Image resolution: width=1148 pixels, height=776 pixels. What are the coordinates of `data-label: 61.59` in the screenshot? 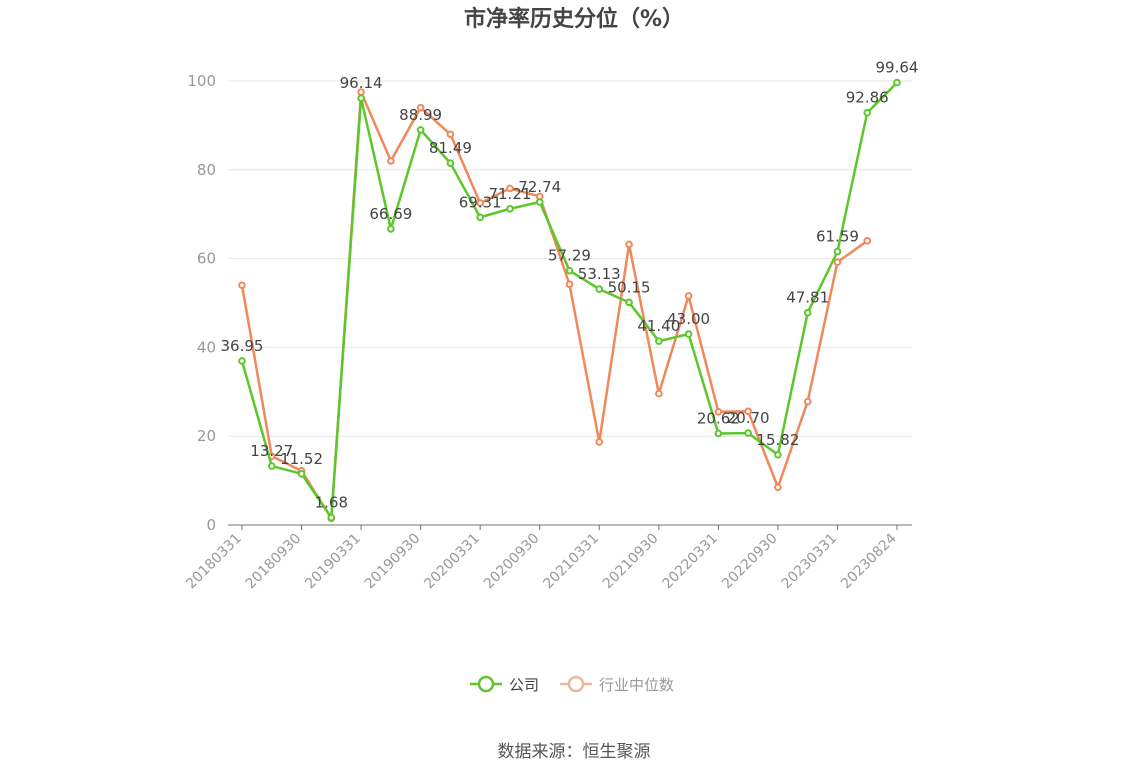 It's located at (837, 237).